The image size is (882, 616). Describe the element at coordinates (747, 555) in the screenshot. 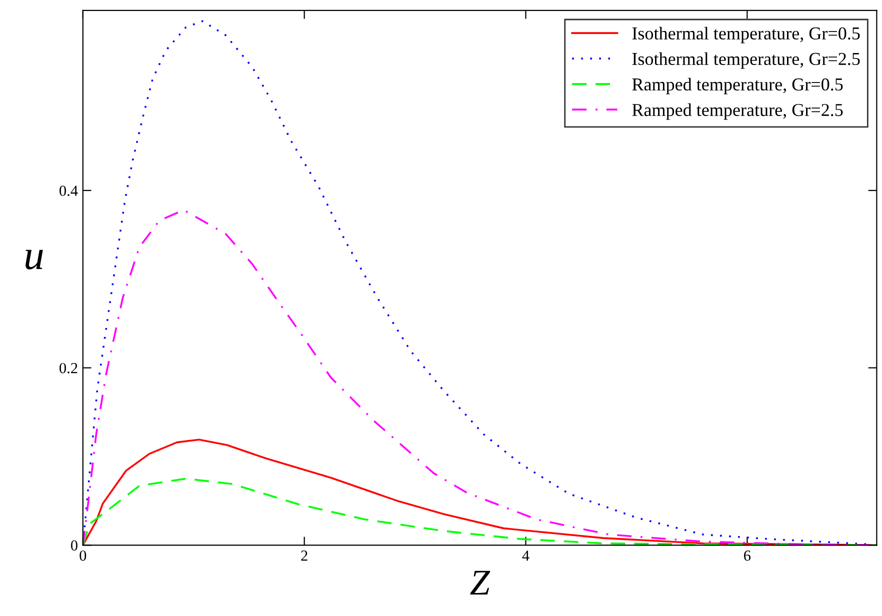

I see `x-tick-label: 6` at that location.